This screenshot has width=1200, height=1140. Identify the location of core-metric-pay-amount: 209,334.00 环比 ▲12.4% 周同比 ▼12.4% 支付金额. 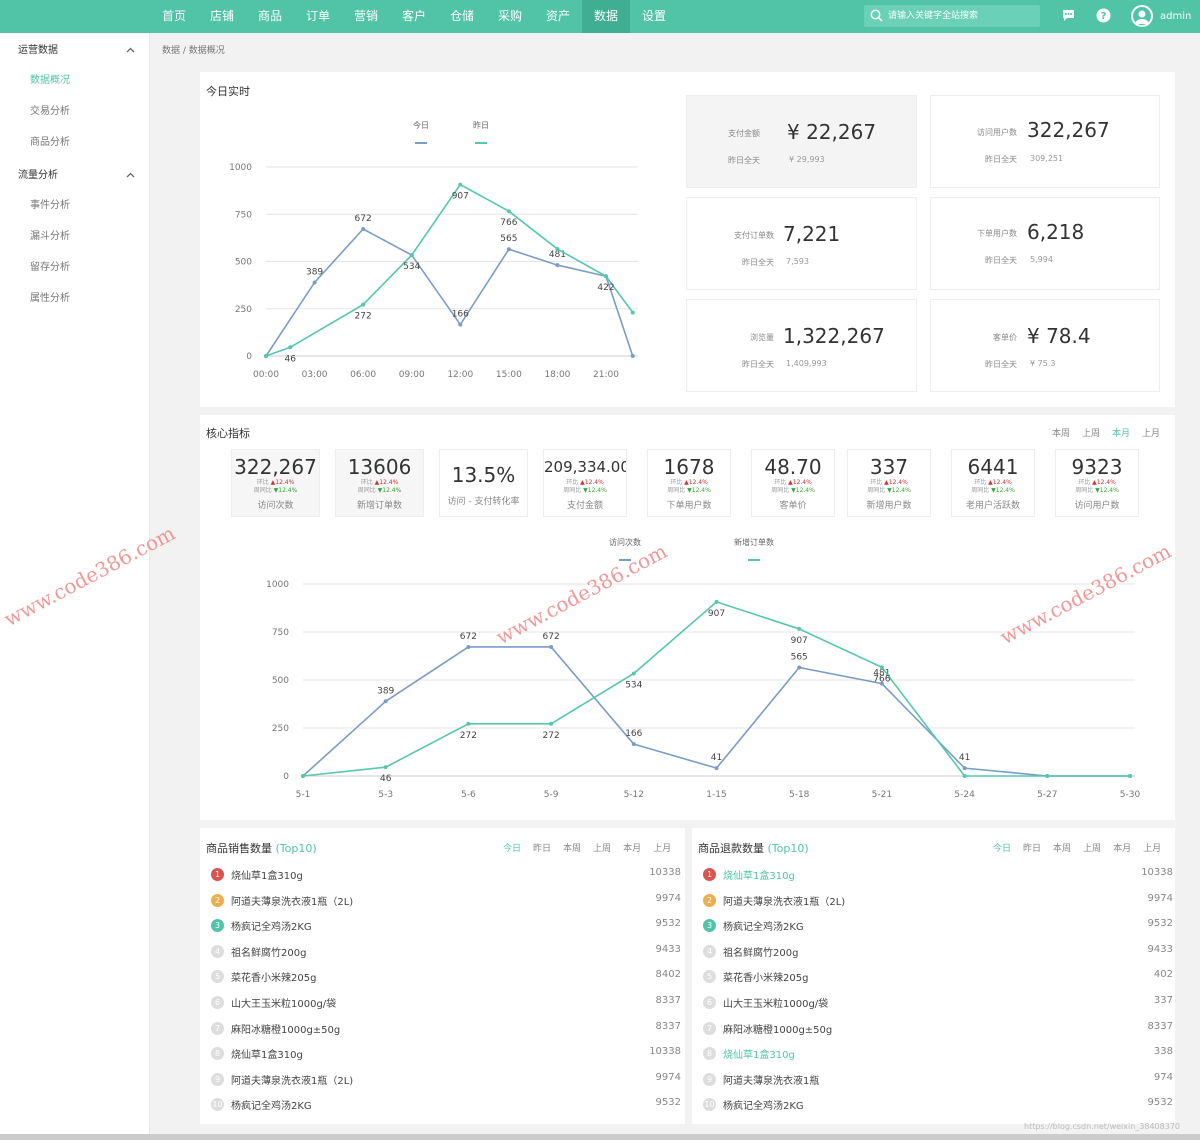
(585, 483).